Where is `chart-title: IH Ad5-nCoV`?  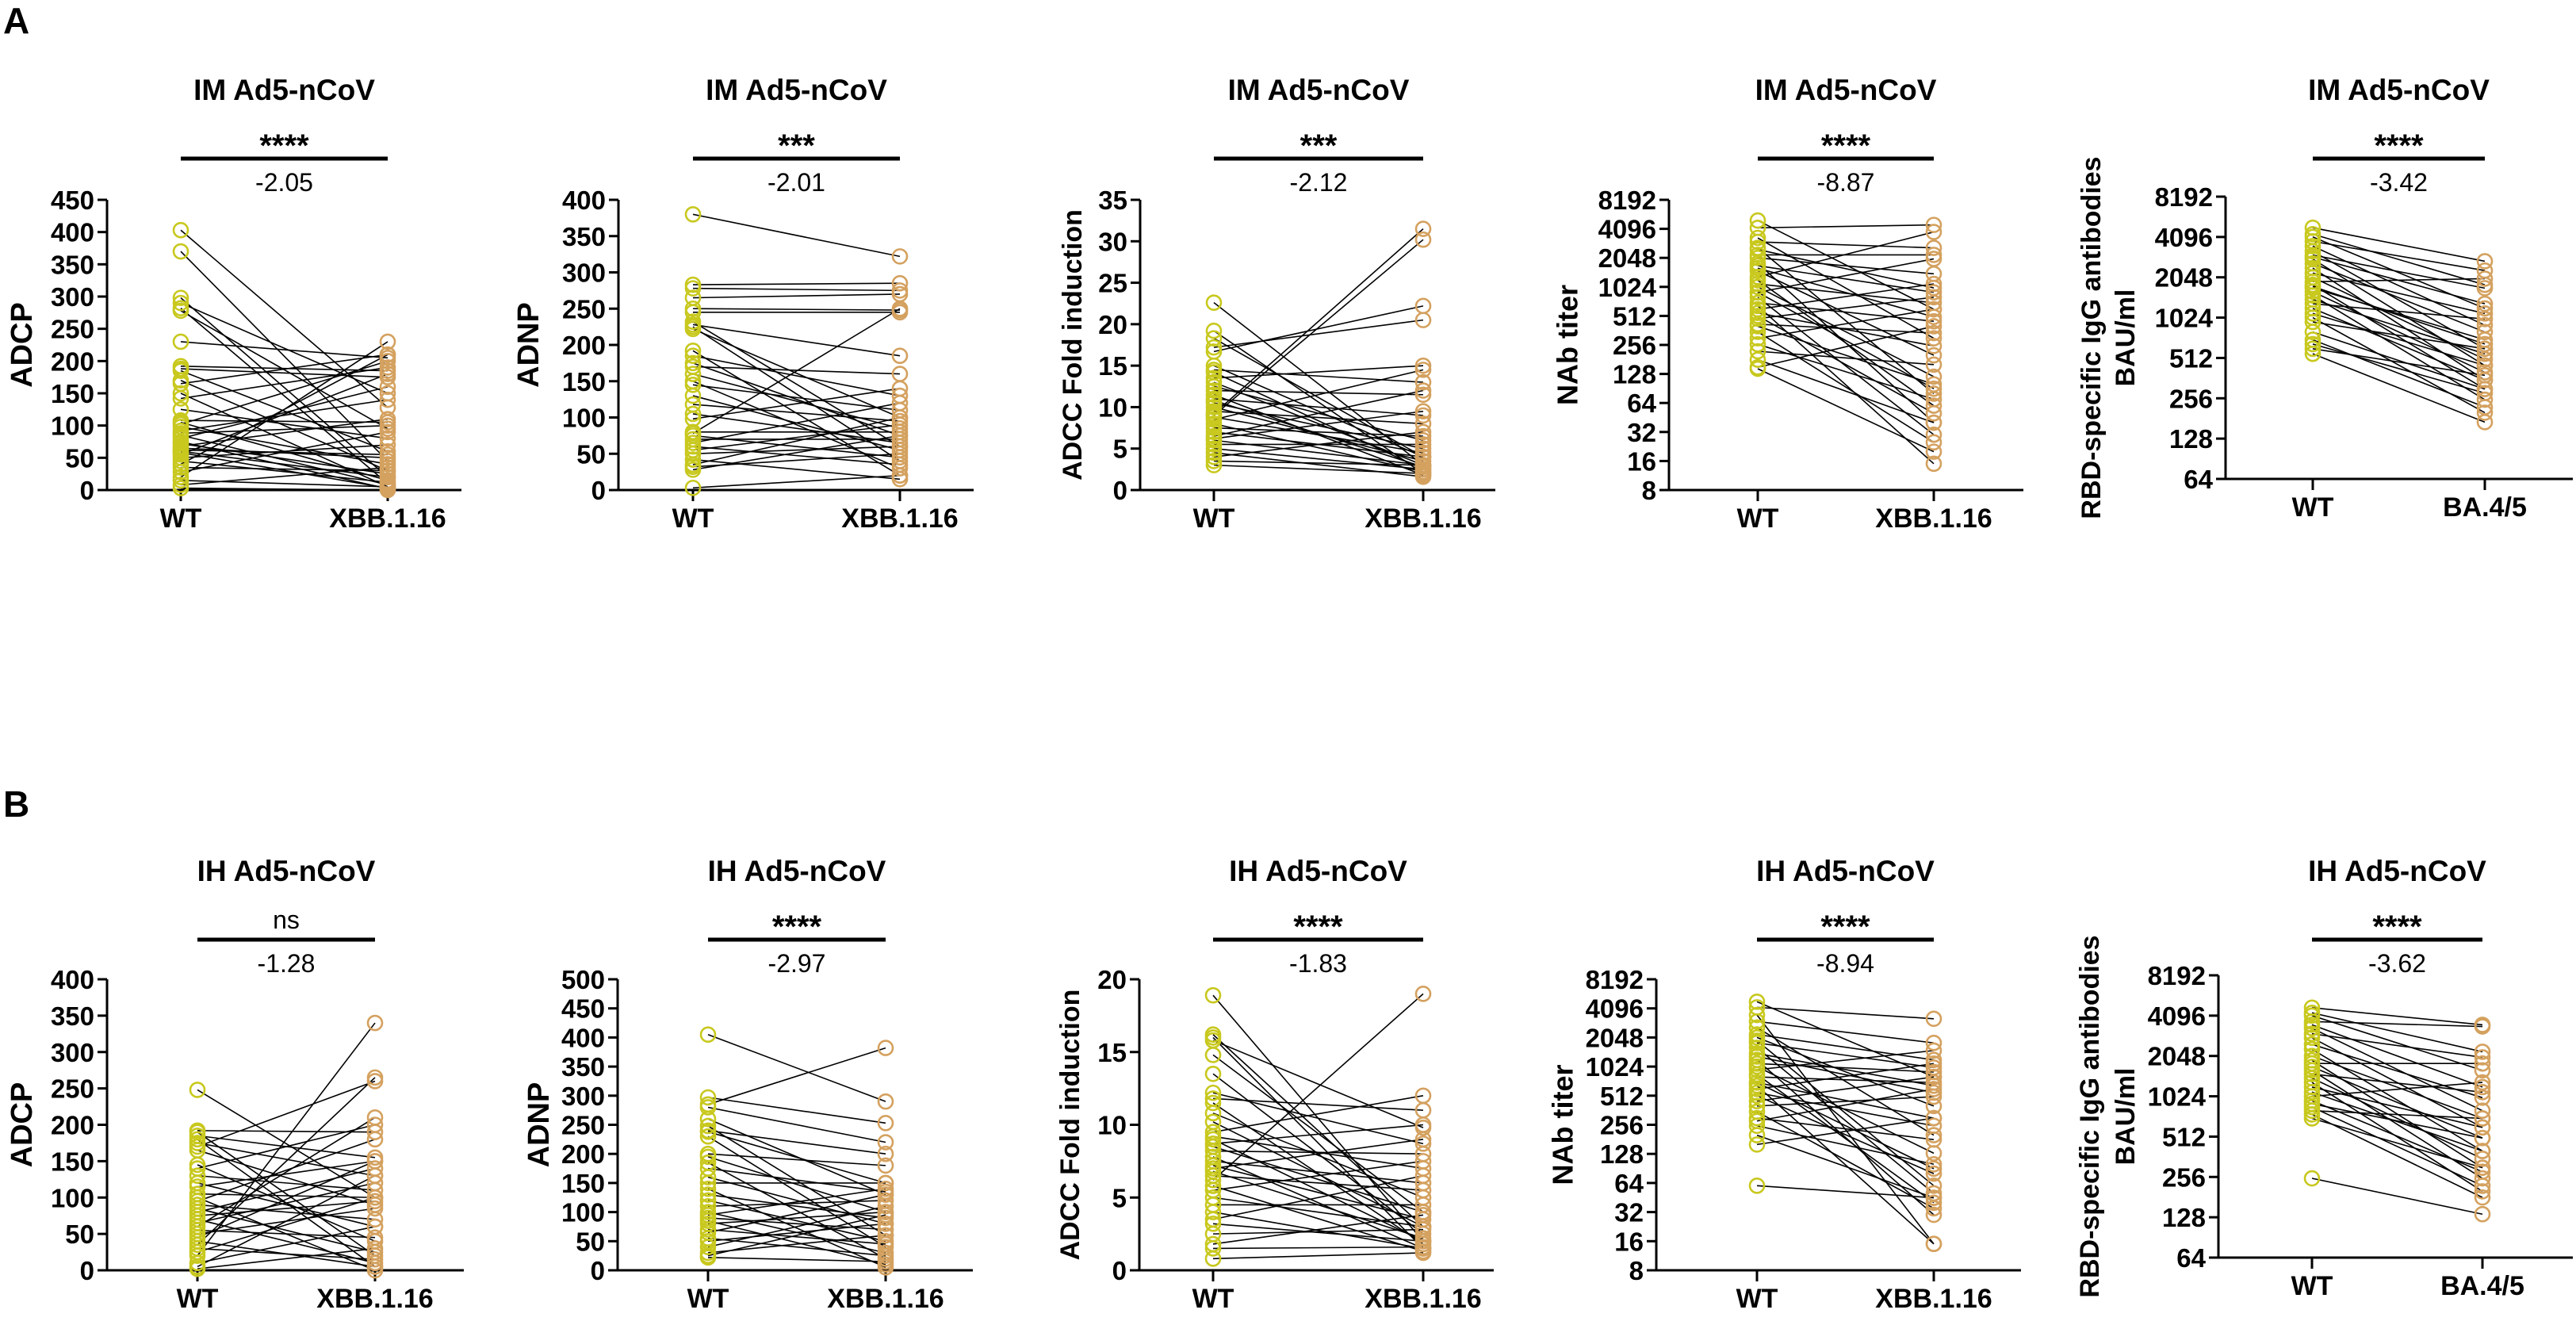 chart-title: IH Ad5-nCoV is located at coordinates (286, 871).